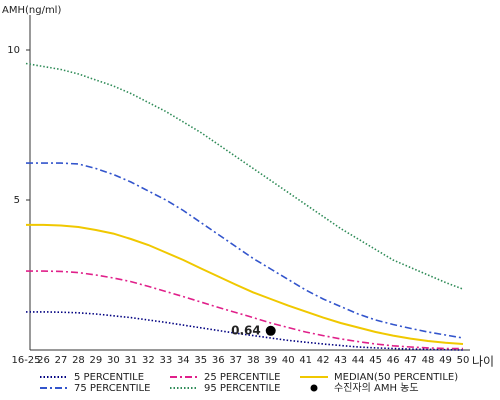 The height and width of the screenshot is (400, 500). What do you see at coordinates (288, 360) in the screenshot?
I see `x-tick-label: 40` at bounding box center [288, 360].